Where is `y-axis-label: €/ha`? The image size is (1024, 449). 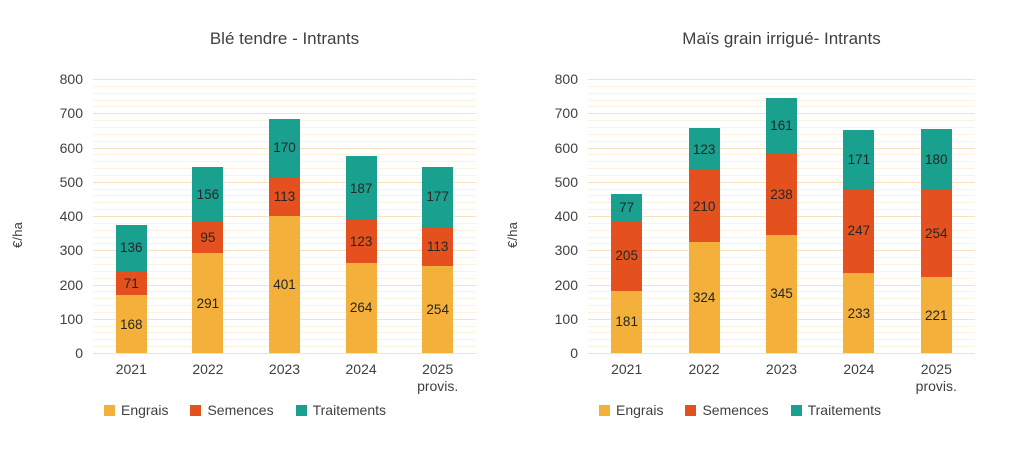 y-axis-label: €/ha is located at coordinates (17, 234).